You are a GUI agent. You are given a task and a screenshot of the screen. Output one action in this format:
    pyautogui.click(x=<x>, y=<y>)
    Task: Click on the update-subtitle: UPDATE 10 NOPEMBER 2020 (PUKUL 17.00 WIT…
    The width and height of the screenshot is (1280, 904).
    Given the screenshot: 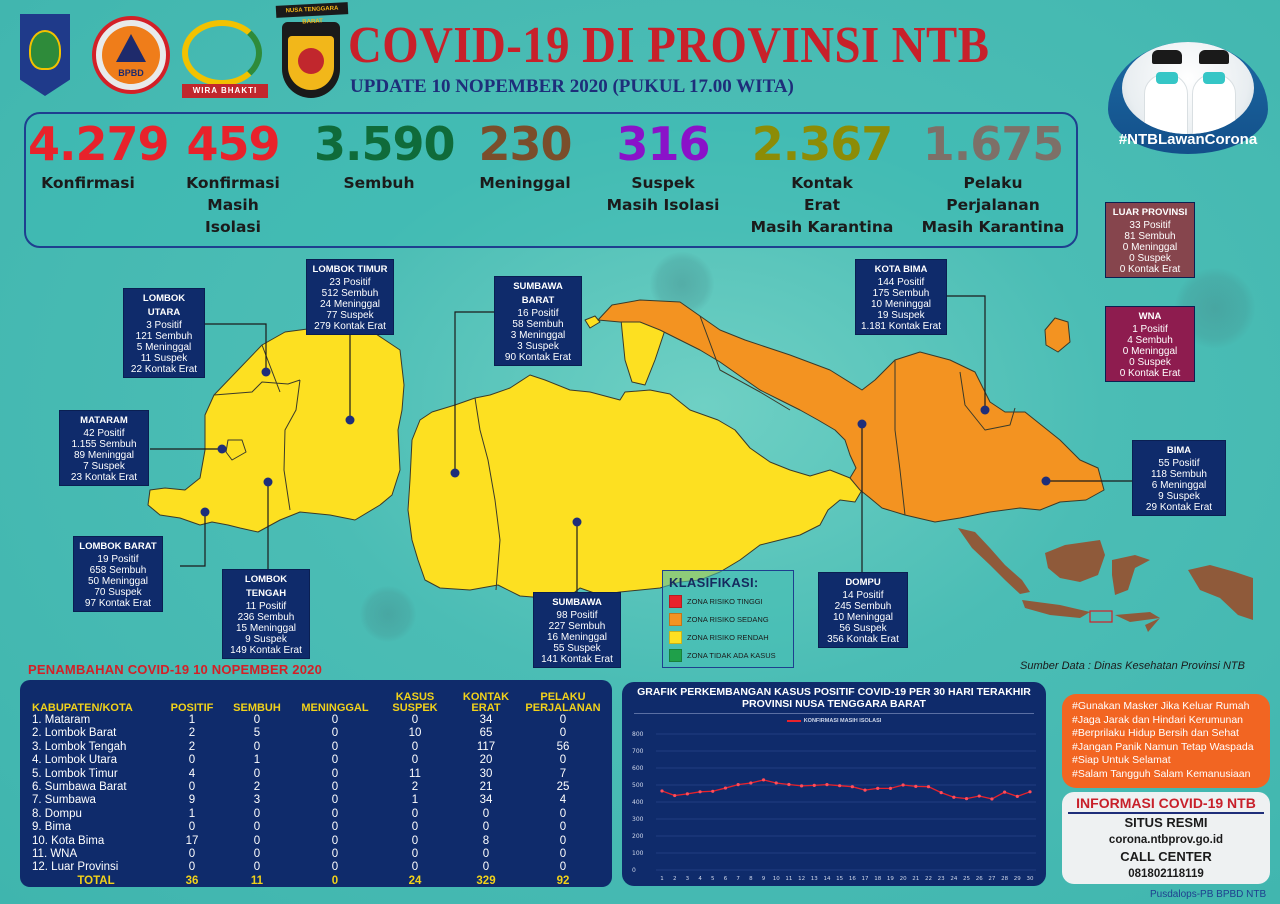 What is the action you would take?
    pyautogui.click(x=572, y=86)
    